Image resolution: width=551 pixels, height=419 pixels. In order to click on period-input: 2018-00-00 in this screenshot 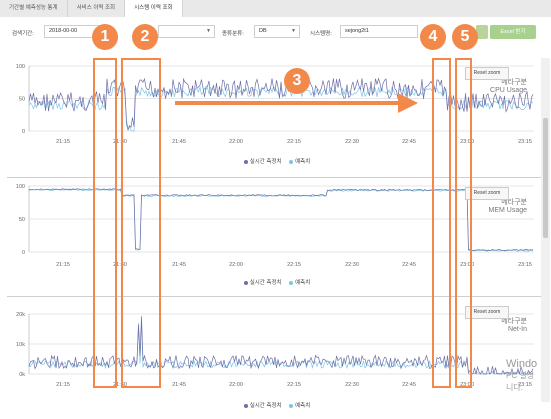, I will do `click(75, 31)`.